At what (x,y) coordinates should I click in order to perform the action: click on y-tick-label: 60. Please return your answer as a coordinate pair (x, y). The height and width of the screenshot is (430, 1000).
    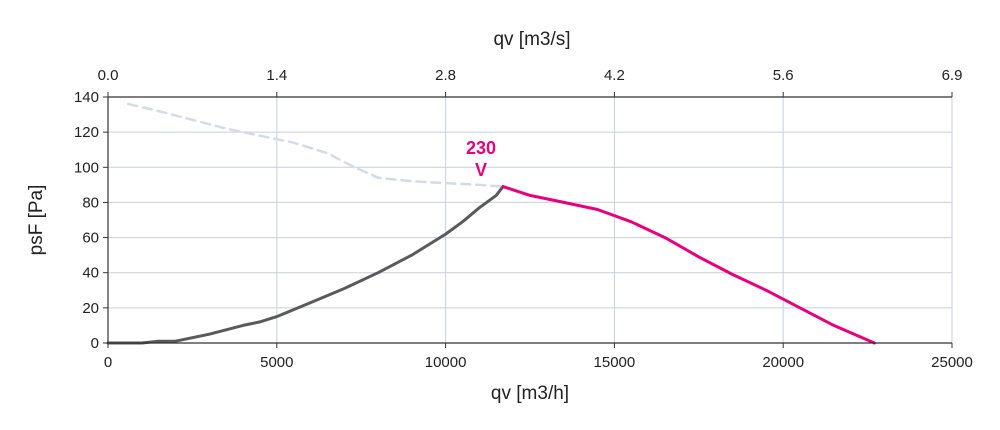
    Looking at the image, I should click on (90, 238).